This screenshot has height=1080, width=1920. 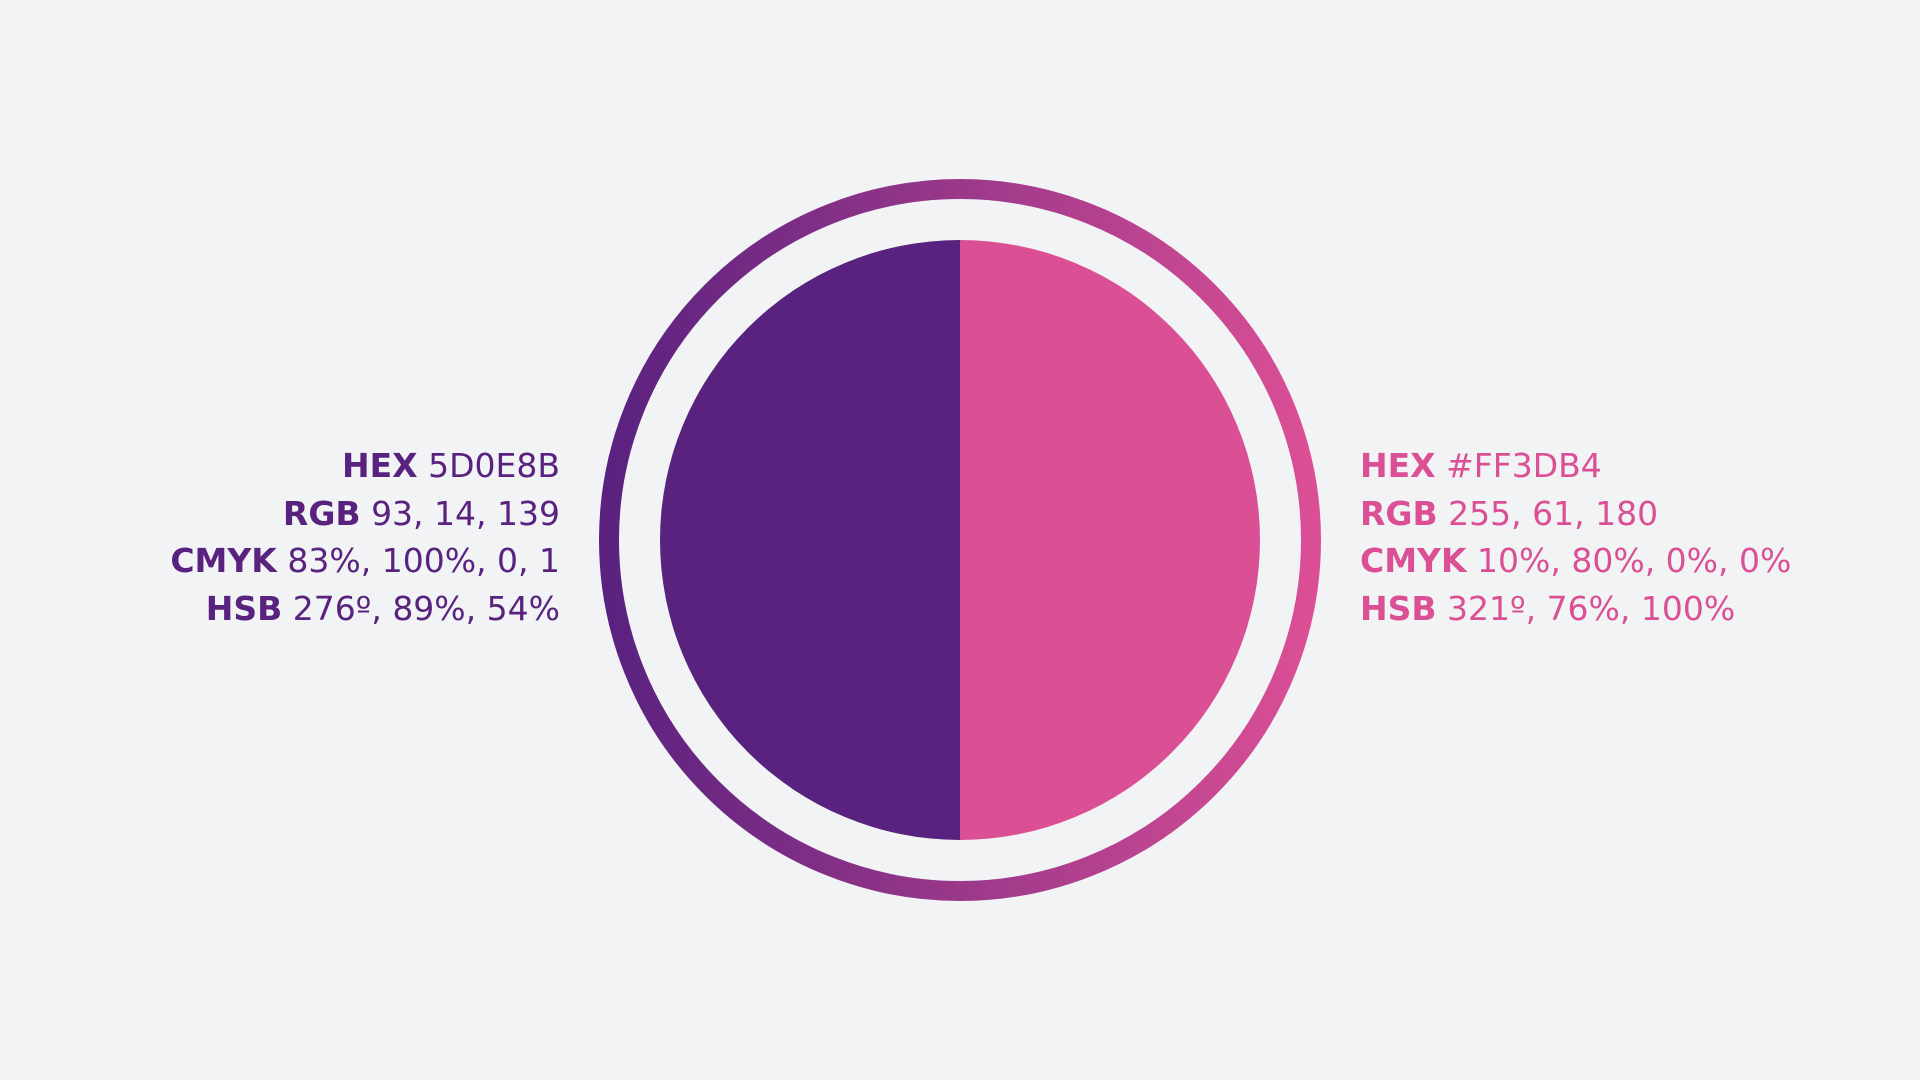 I want to click on hsb-spec-row: HSB 321º, 76%, 100%, so click(x=1575, y=609).